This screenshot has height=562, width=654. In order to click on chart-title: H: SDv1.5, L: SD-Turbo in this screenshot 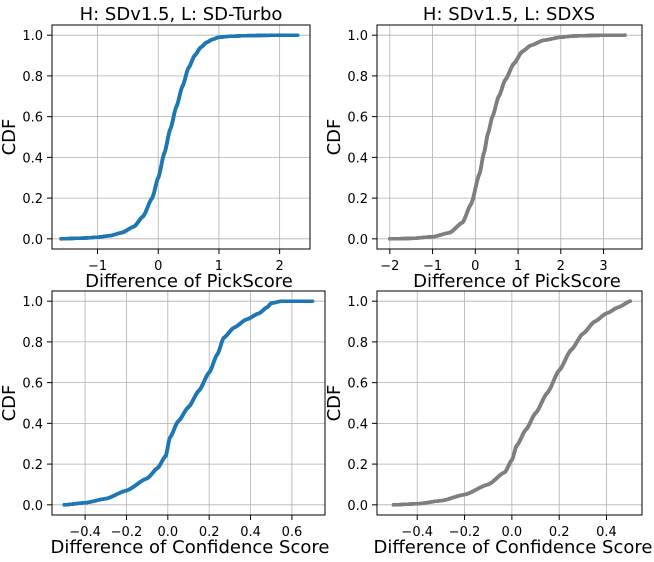, I will do `click(181, 14)`.